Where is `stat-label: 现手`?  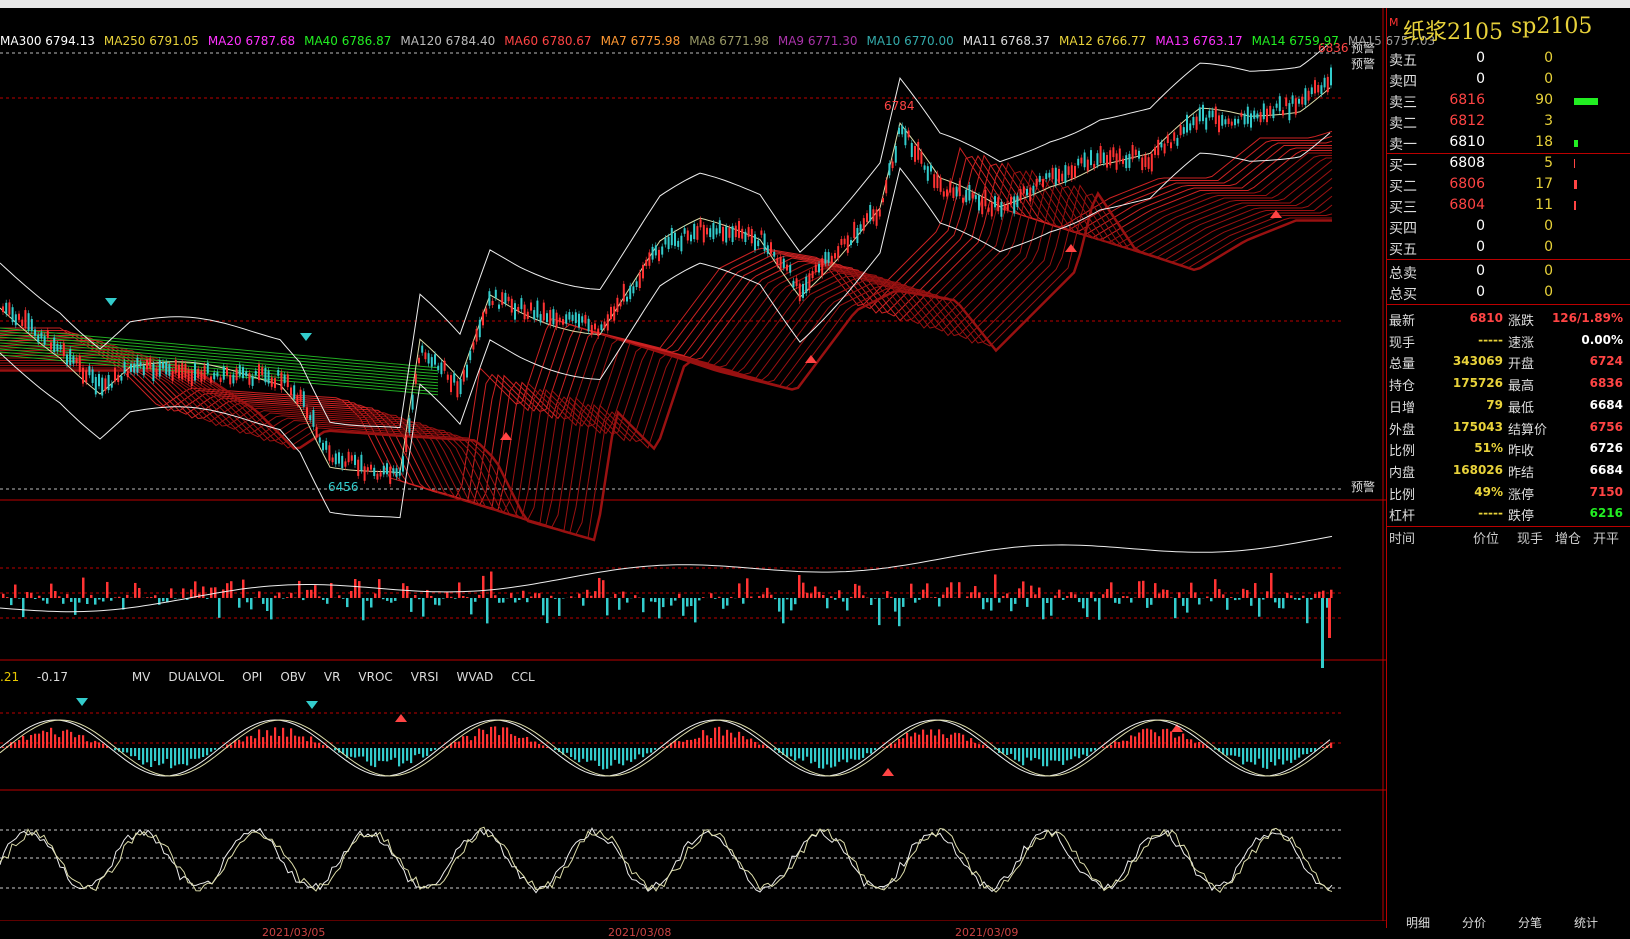
stat-label: 现手 is located at coordinates (1402, 341).